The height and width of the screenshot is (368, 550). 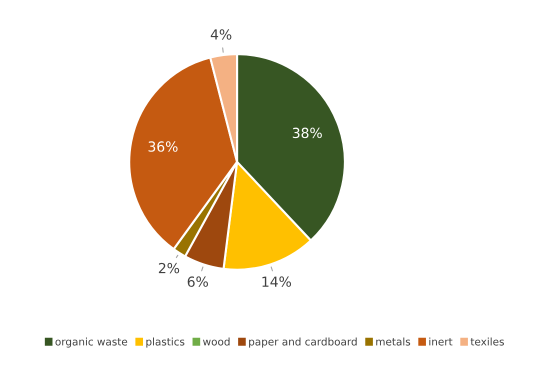 I want to click on data-label: 6%, so click(x=198, y=281).